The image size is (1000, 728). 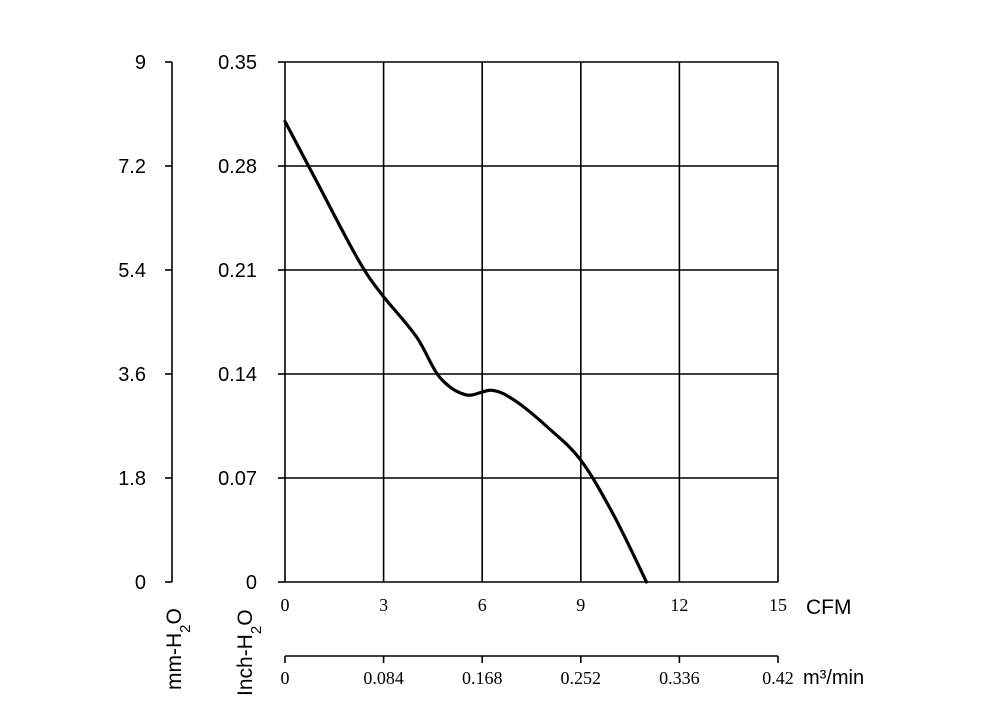 What do you see at coordinates (829, 607) in the screenshot?
I see `cfm-unit-label: CFM` at bounding box center [829, 607].